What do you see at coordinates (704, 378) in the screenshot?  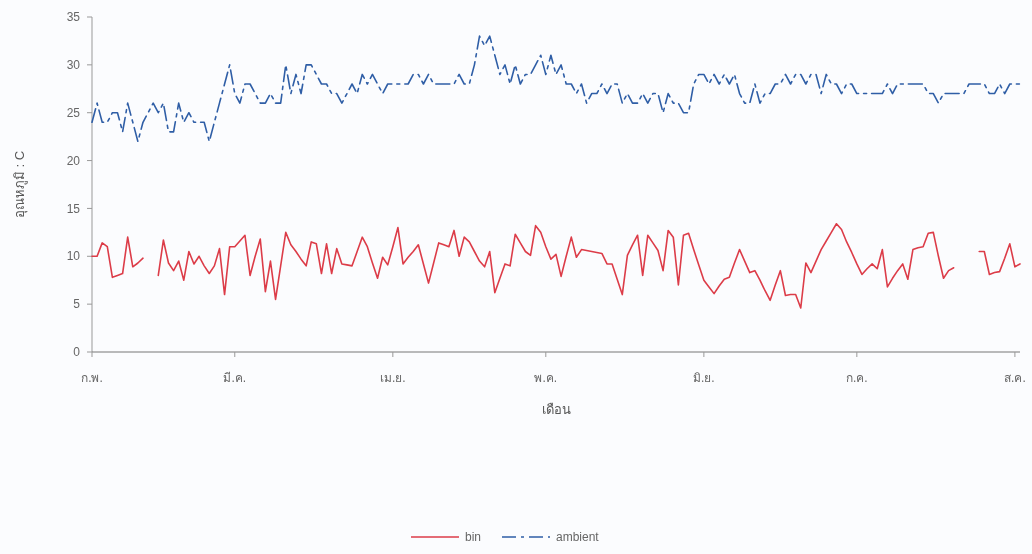 I see `x-tick-label: มิ.ย.` at bounding box center [704, 378].